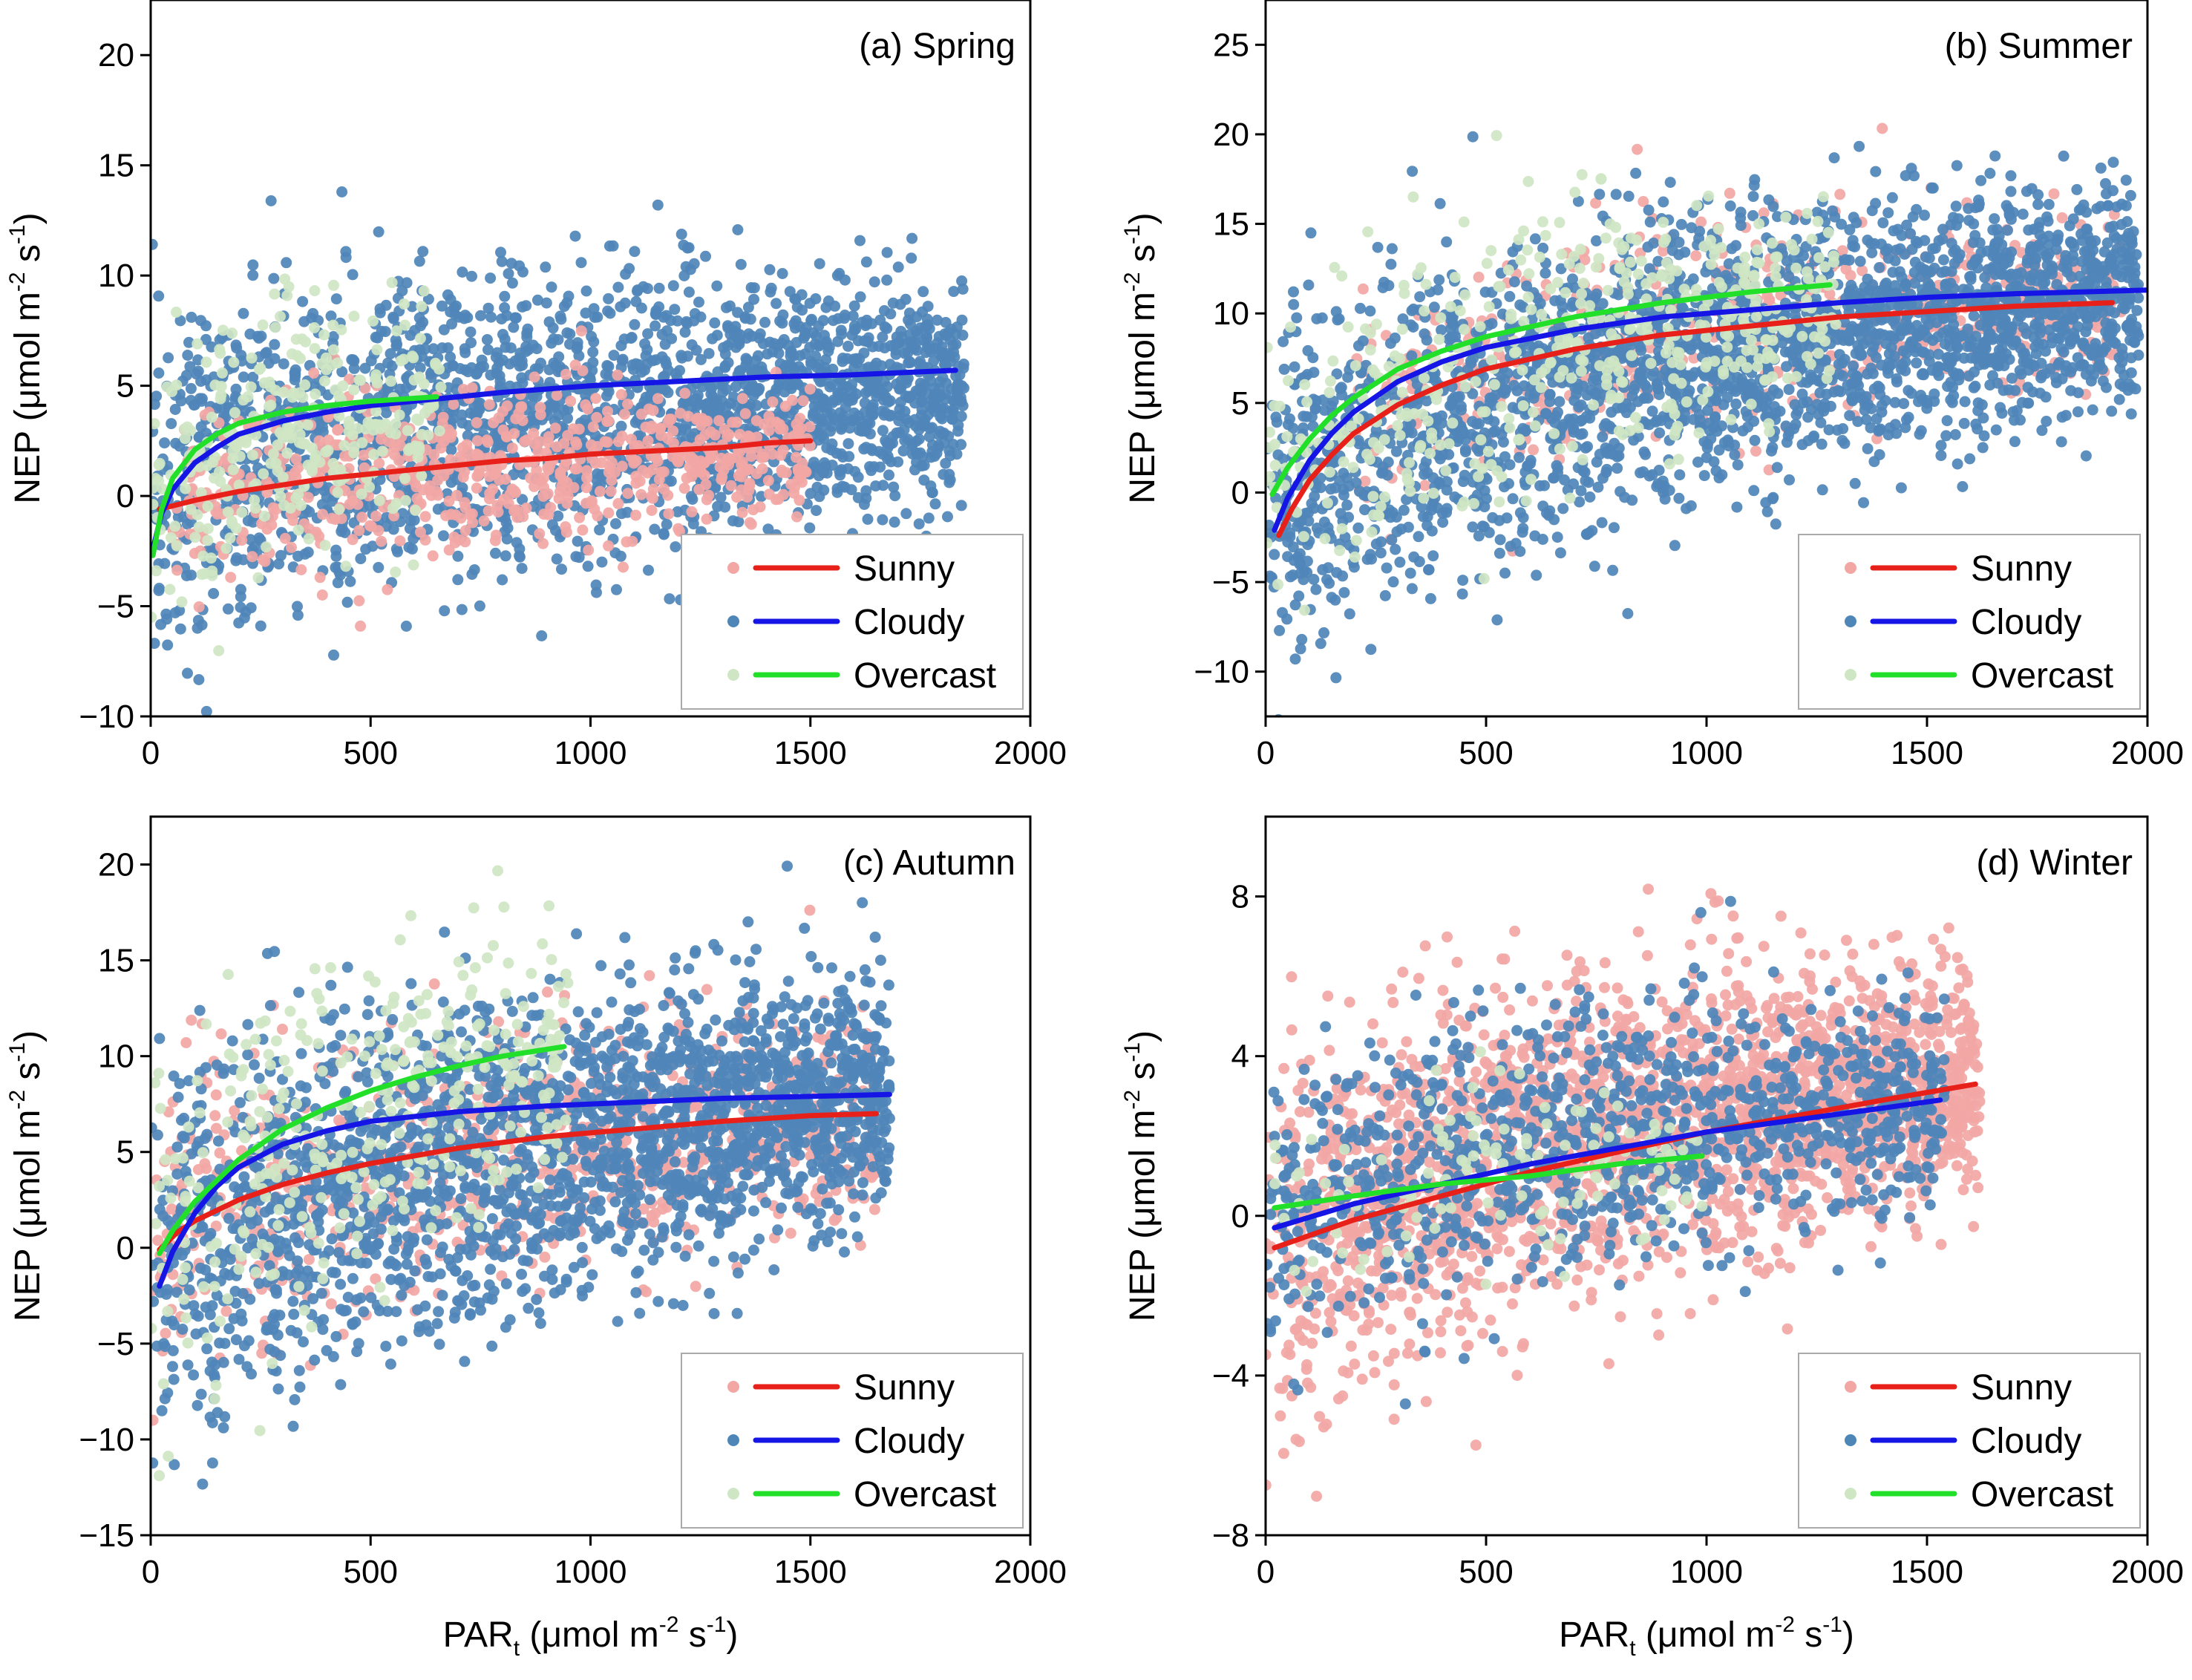  I want to click on x-tick-label: 500, so click(371, 753).